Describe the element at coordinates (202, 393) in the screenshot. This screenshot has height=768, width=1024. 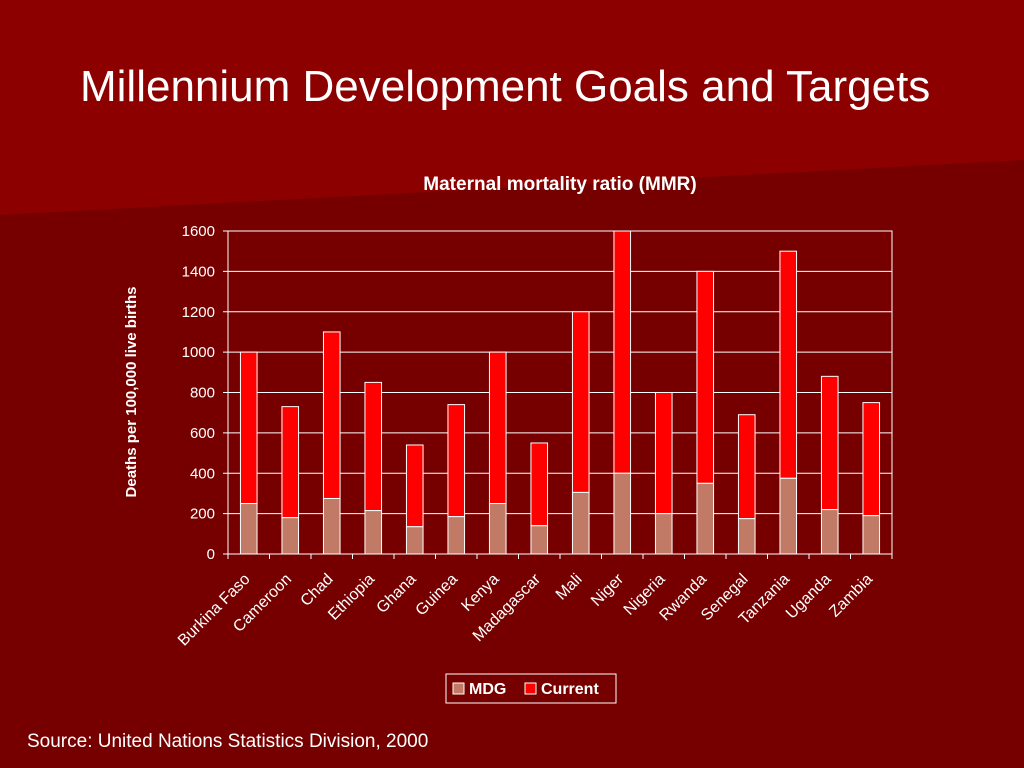
I see `y-tick-label-800: 800` at that location.